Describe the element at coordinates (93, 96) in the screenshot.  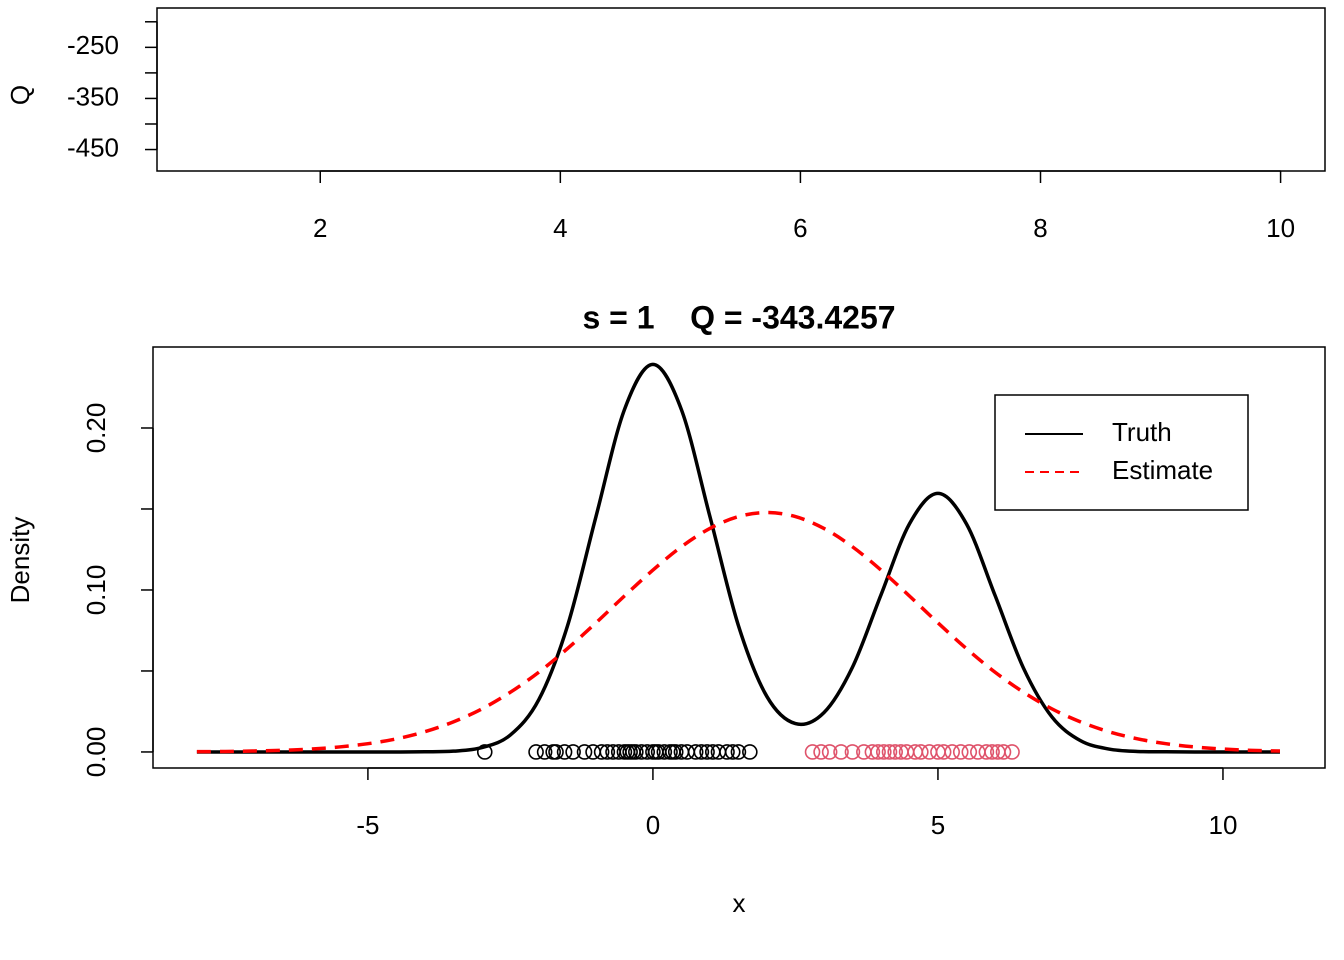
I see `y-tick-label: -350` at that location.